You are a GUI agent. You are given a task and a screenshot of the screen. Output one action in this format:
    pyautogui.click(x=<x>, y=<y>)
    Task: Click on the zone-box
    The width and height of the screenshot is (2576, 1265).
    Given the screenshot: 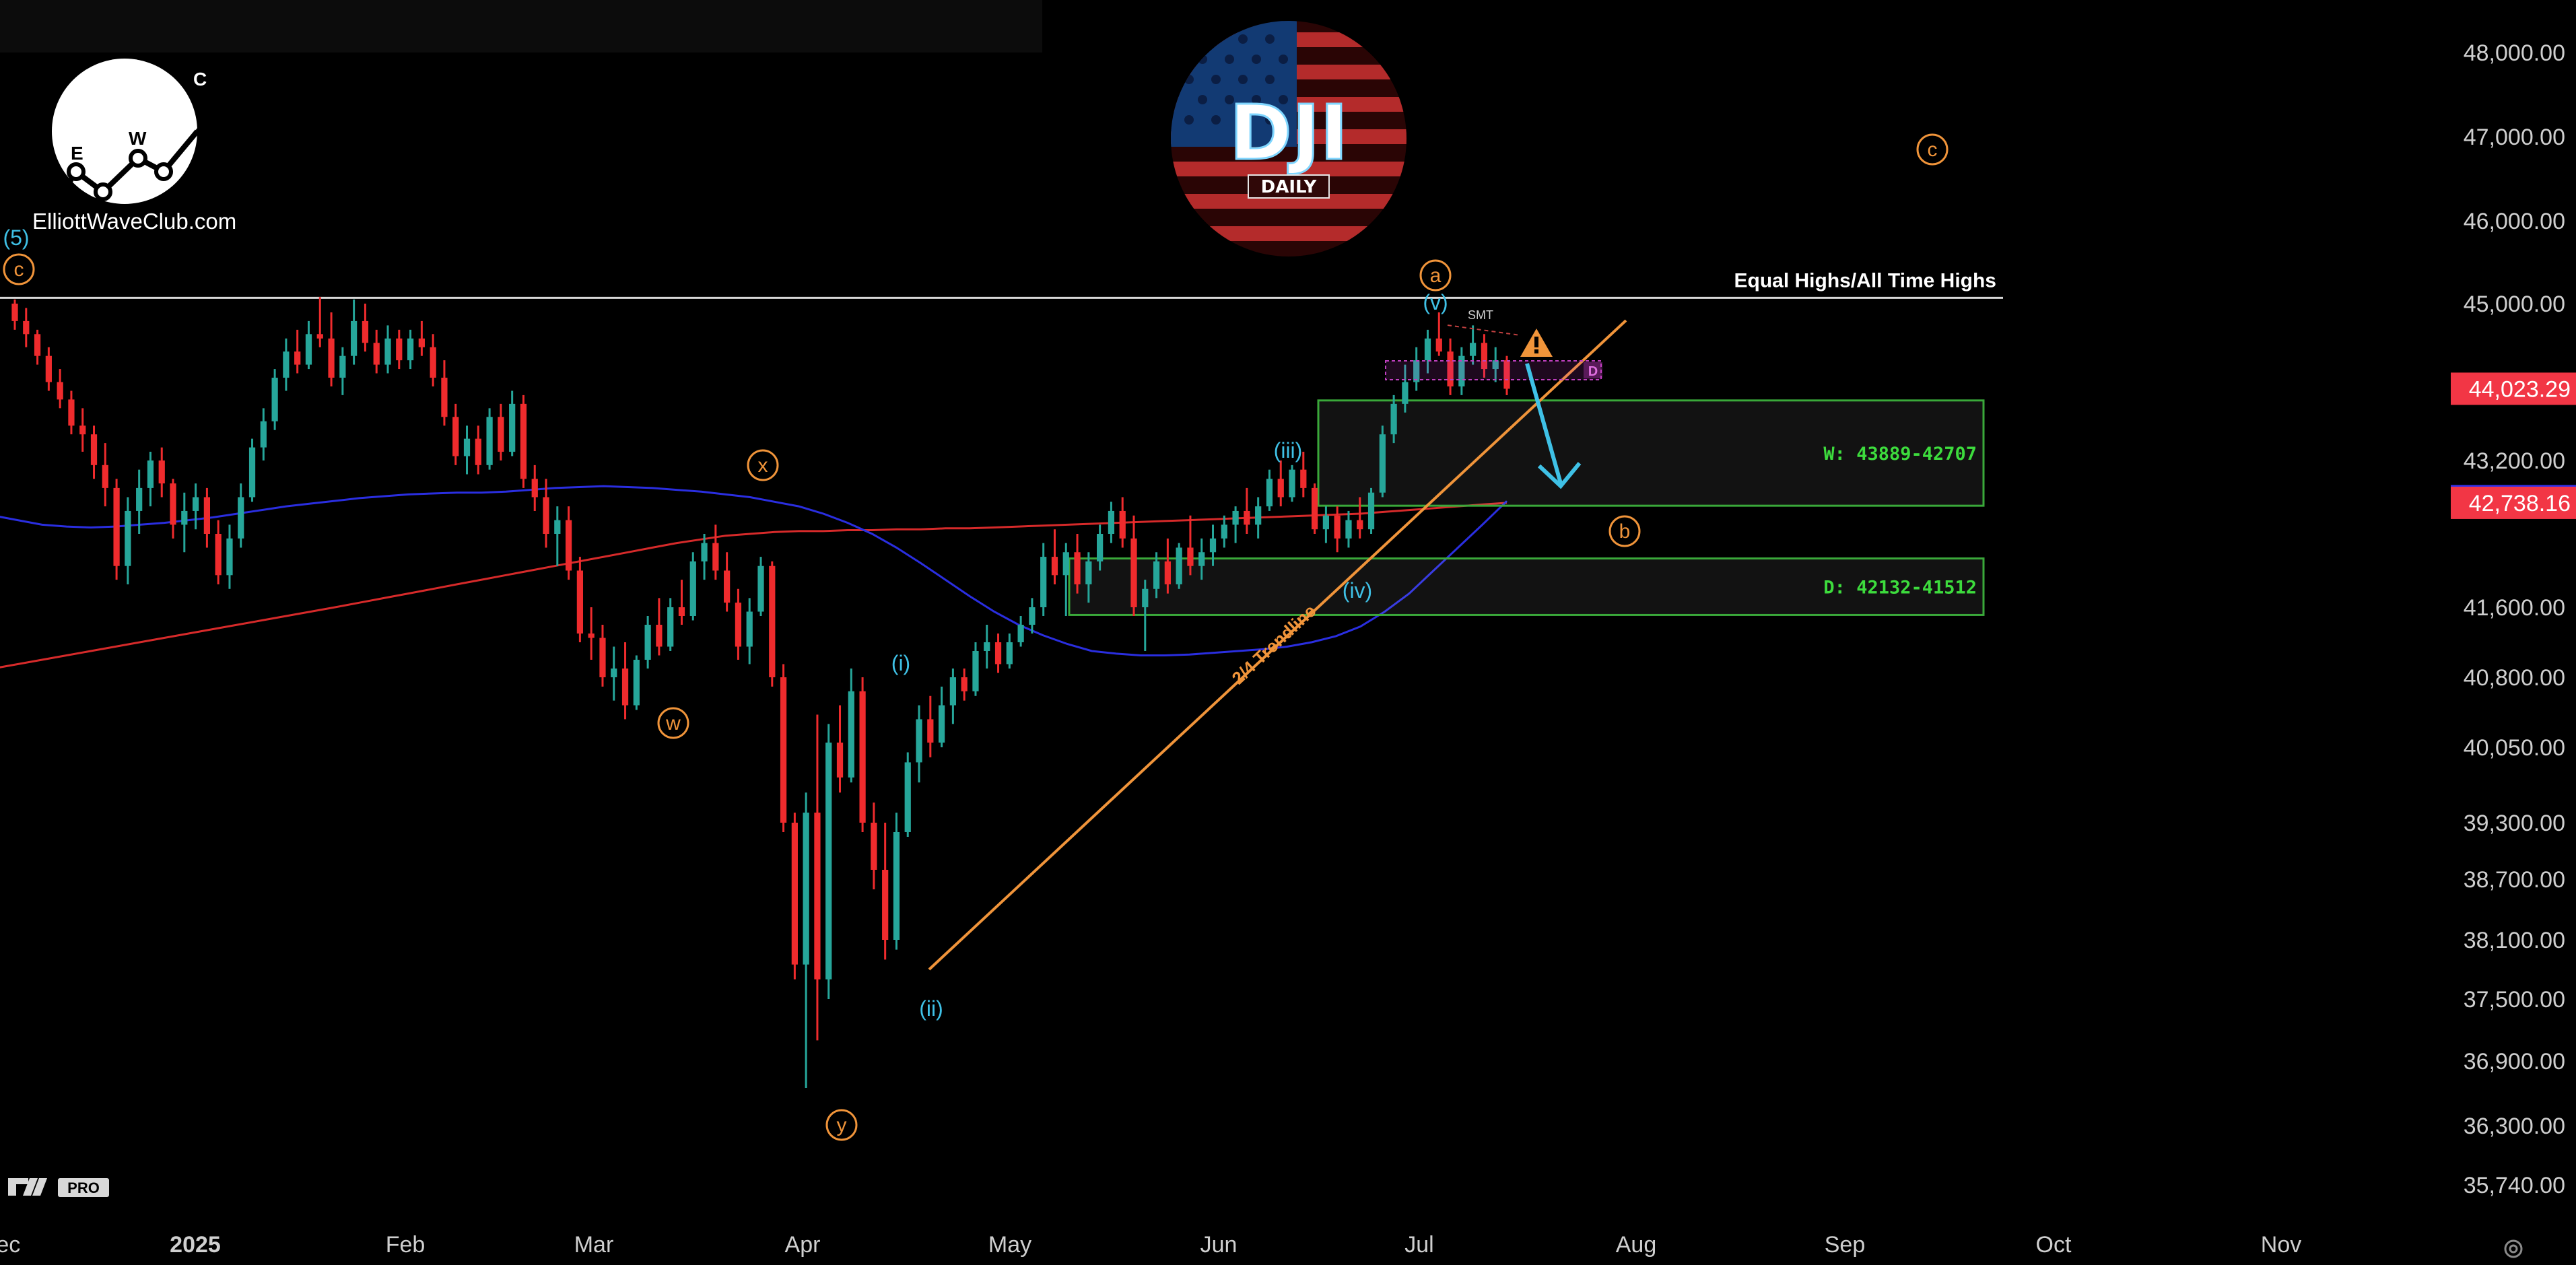 What is the action you would take?
    pyautogui.click(x=1651, y=453)
    